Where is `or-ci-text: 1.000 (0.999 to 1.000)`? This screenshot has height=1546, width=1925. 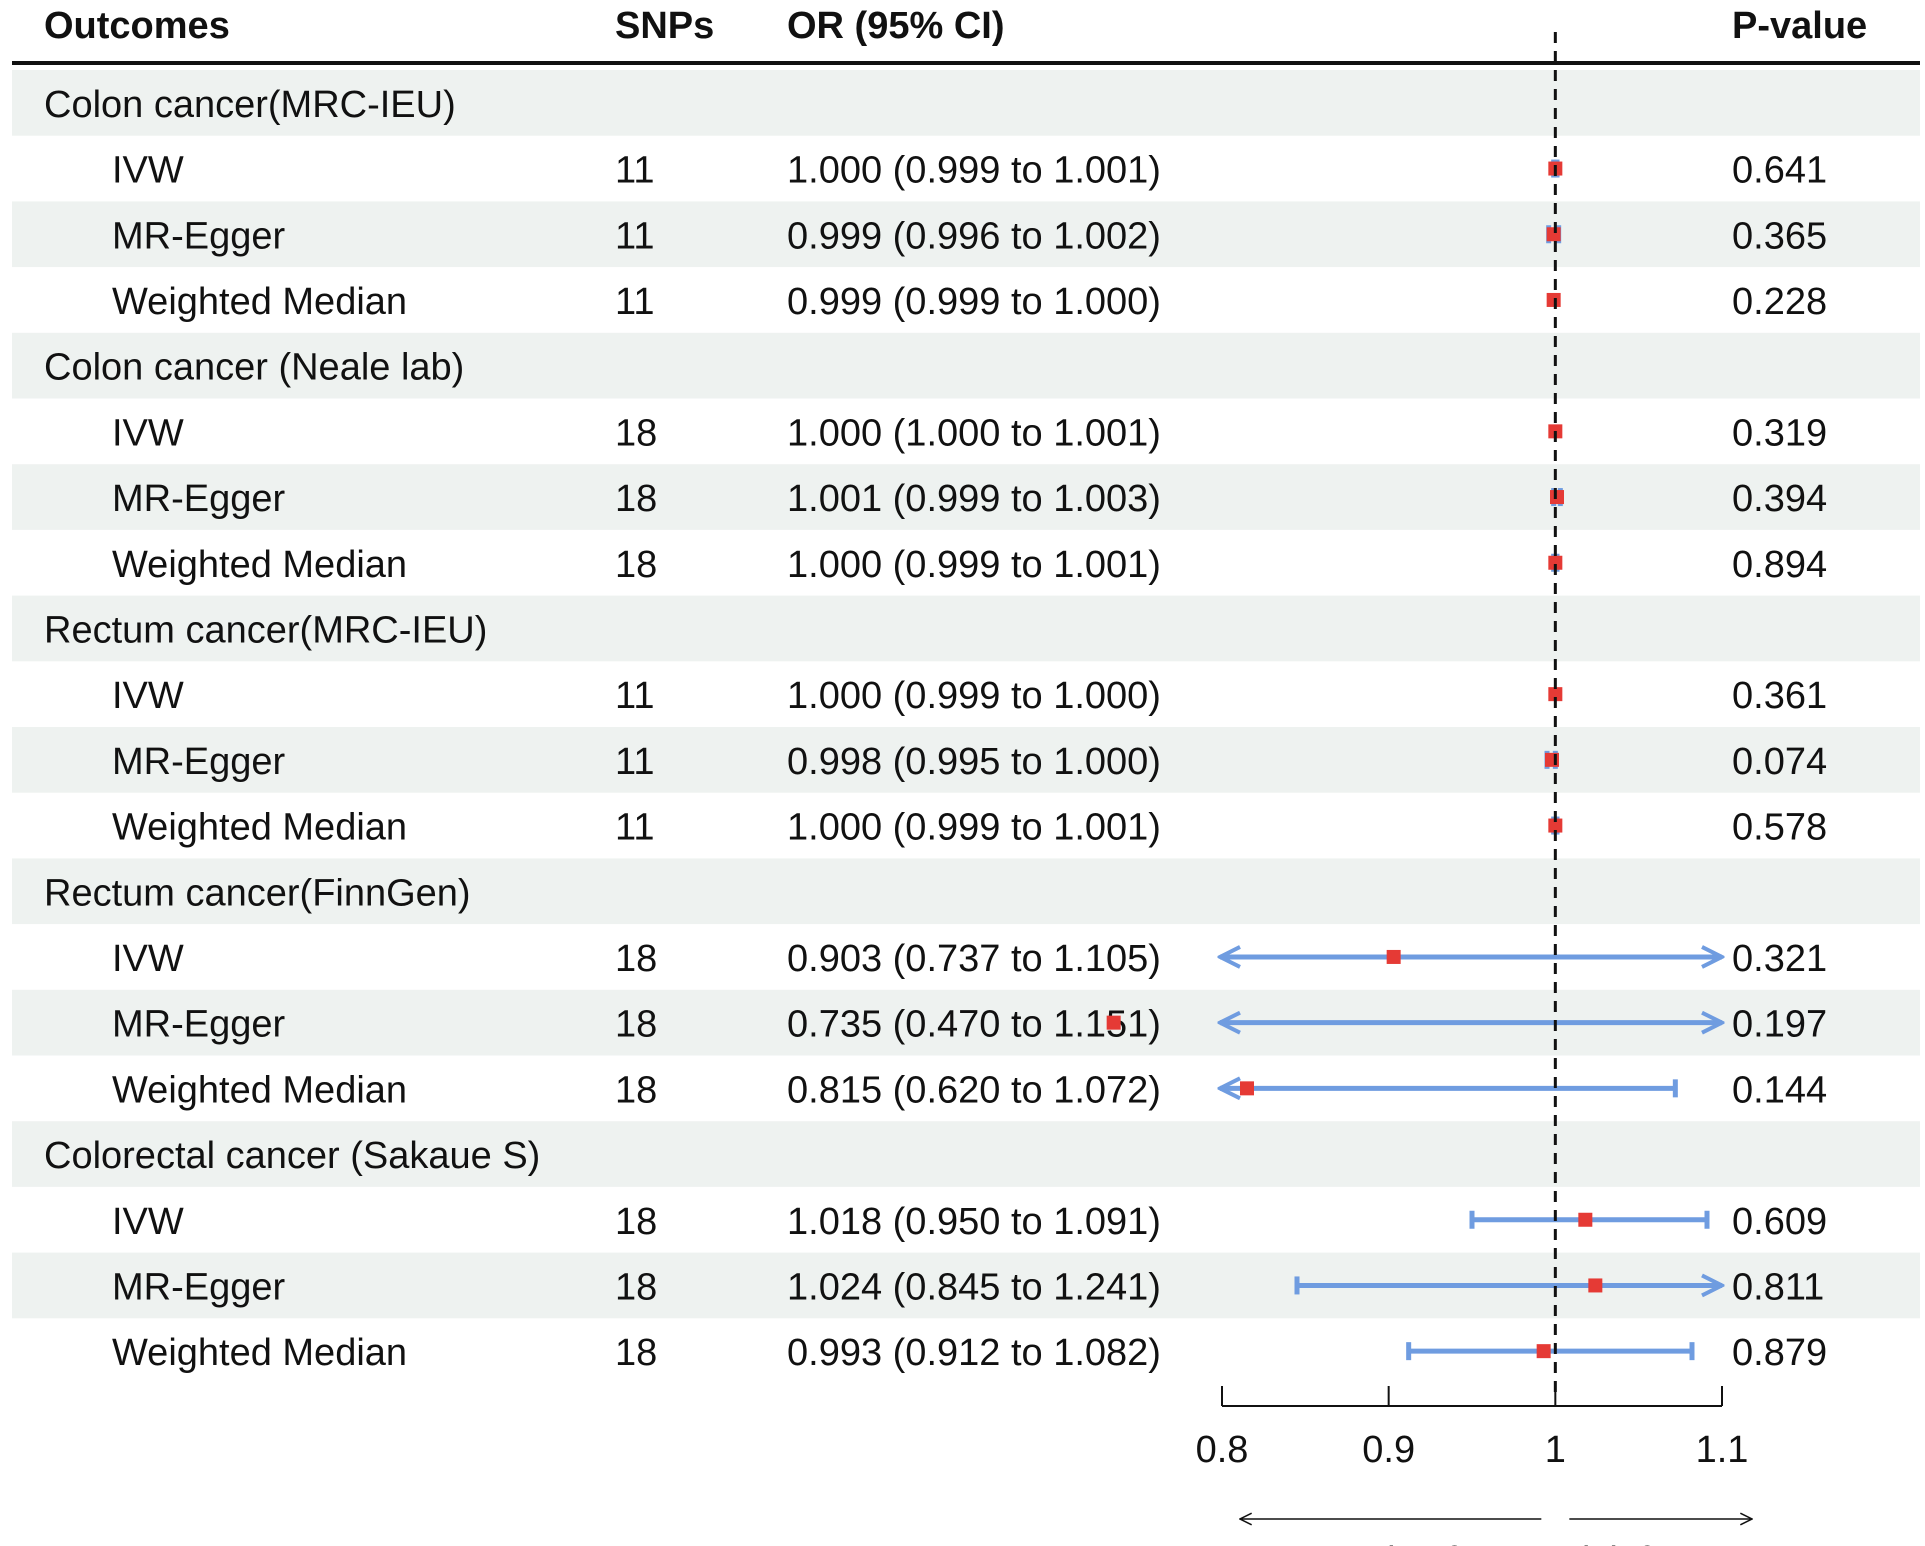
or-ci-text: 1.000 (0.999 to 1.000) is located at coordinates (974, 696).